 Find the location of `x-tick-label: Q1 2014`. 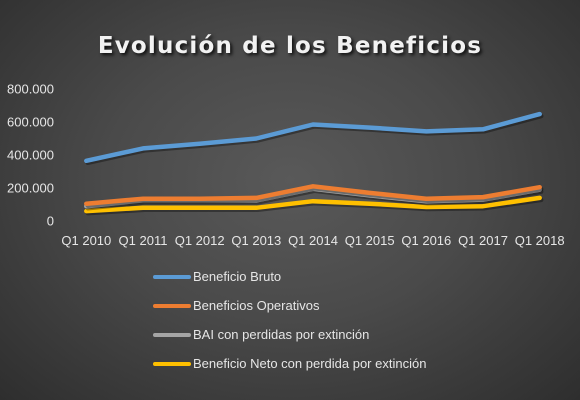

x-tick-label: Q1 2014 is located at coordinates (313, 240).